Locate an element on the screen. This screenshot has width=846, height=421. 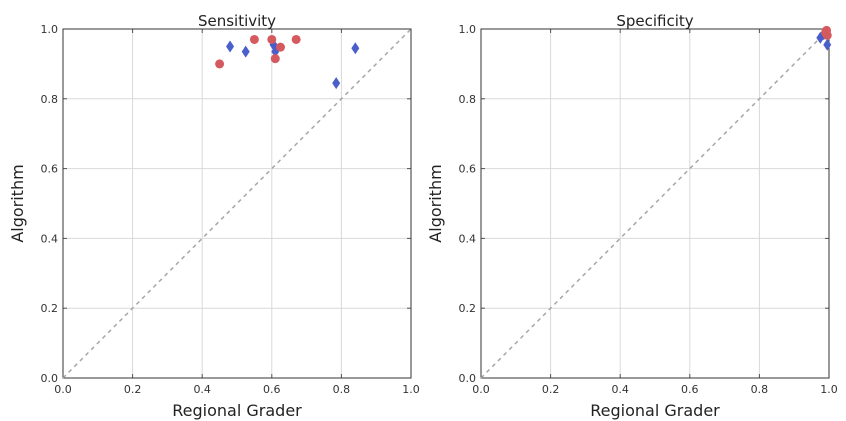
plot-title: Sensitivity is located at coordinates (237, 21).